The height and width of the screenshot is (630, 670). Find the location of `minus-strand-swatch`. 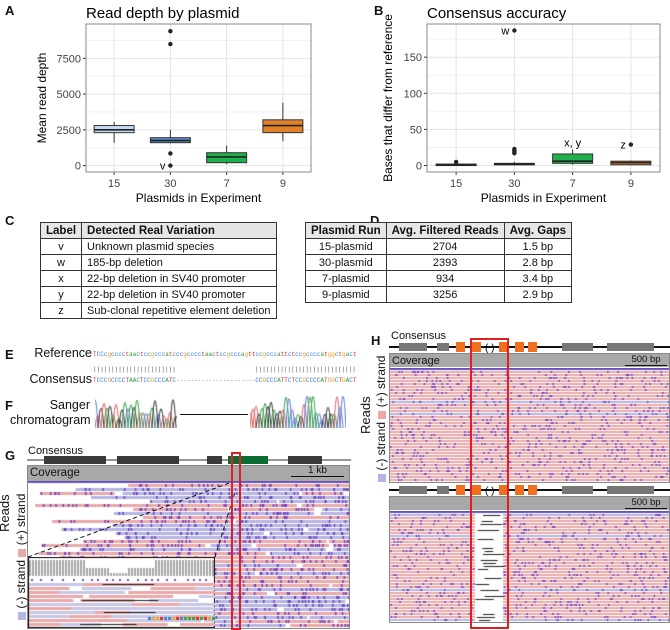

minus-strand-swatch is located at coordinates (21, 616).